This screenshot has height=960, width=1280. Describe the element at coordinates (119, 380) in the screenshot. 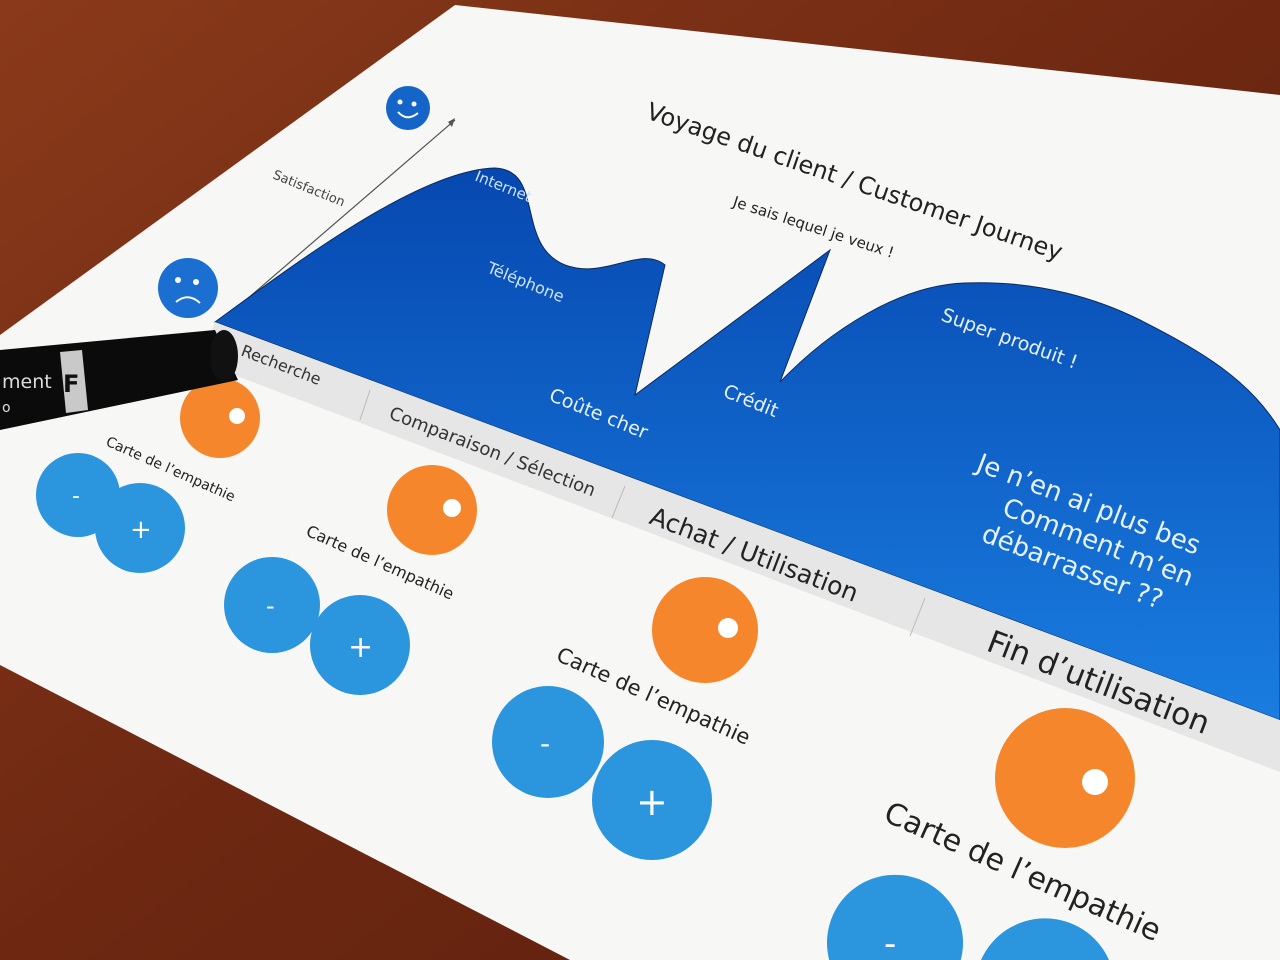

I see `marker-pen: F ment o` at that location.